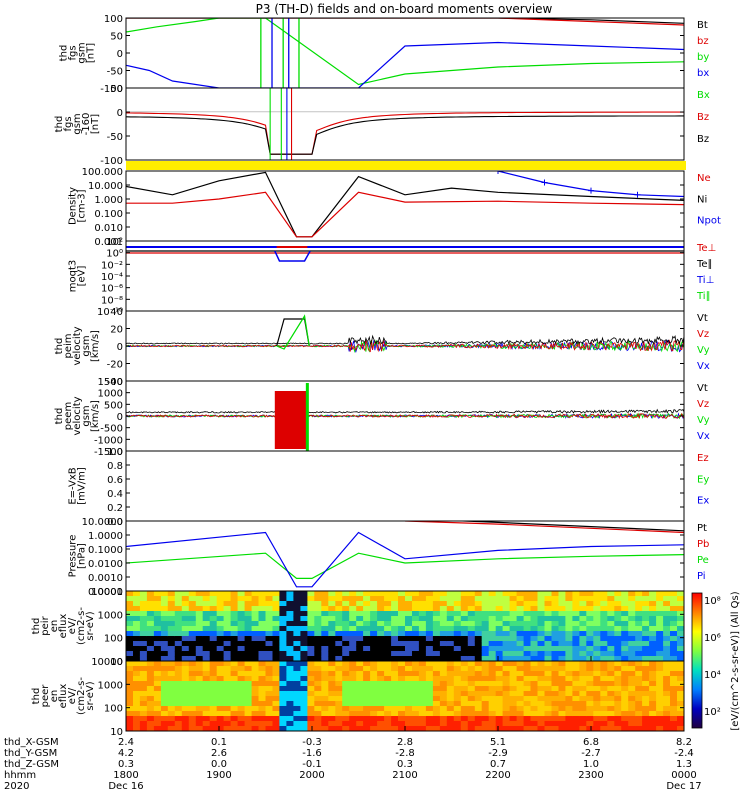  I want to click on x-tick-value: 2.6, so click(219, 753).